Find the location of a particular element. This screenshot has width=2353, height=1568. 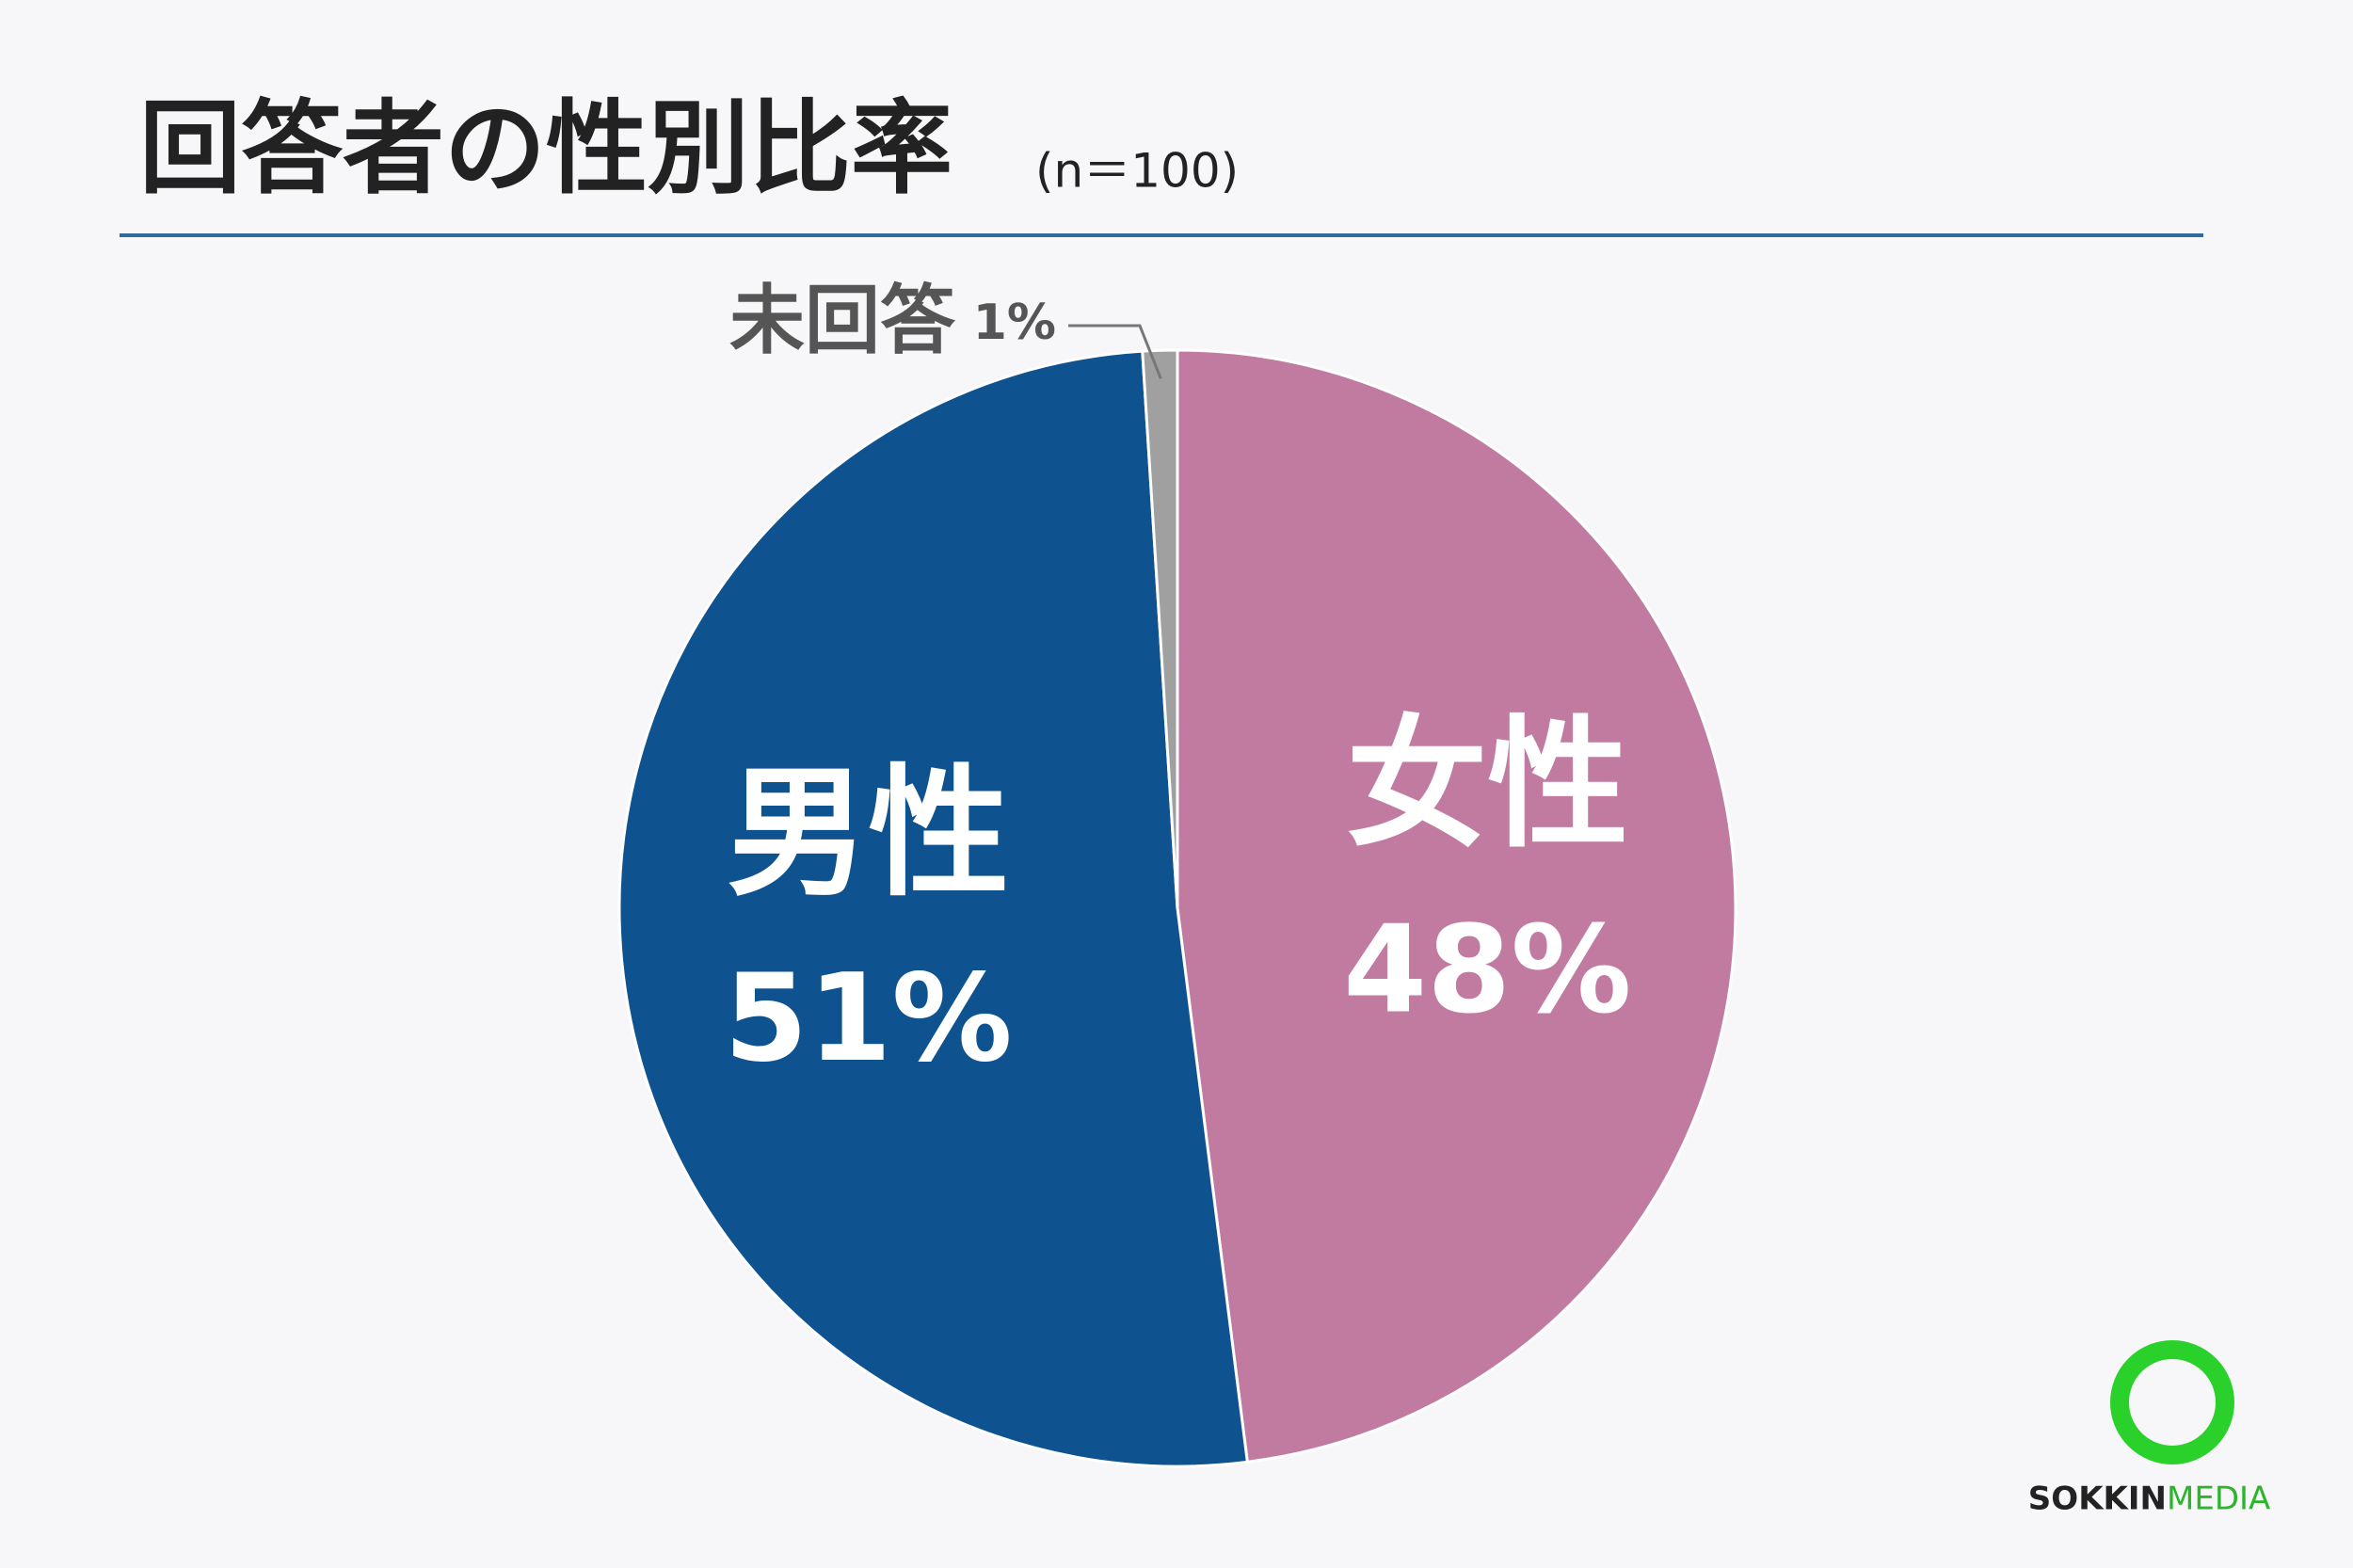

pie-slice is located at coordinates (1160, 628).